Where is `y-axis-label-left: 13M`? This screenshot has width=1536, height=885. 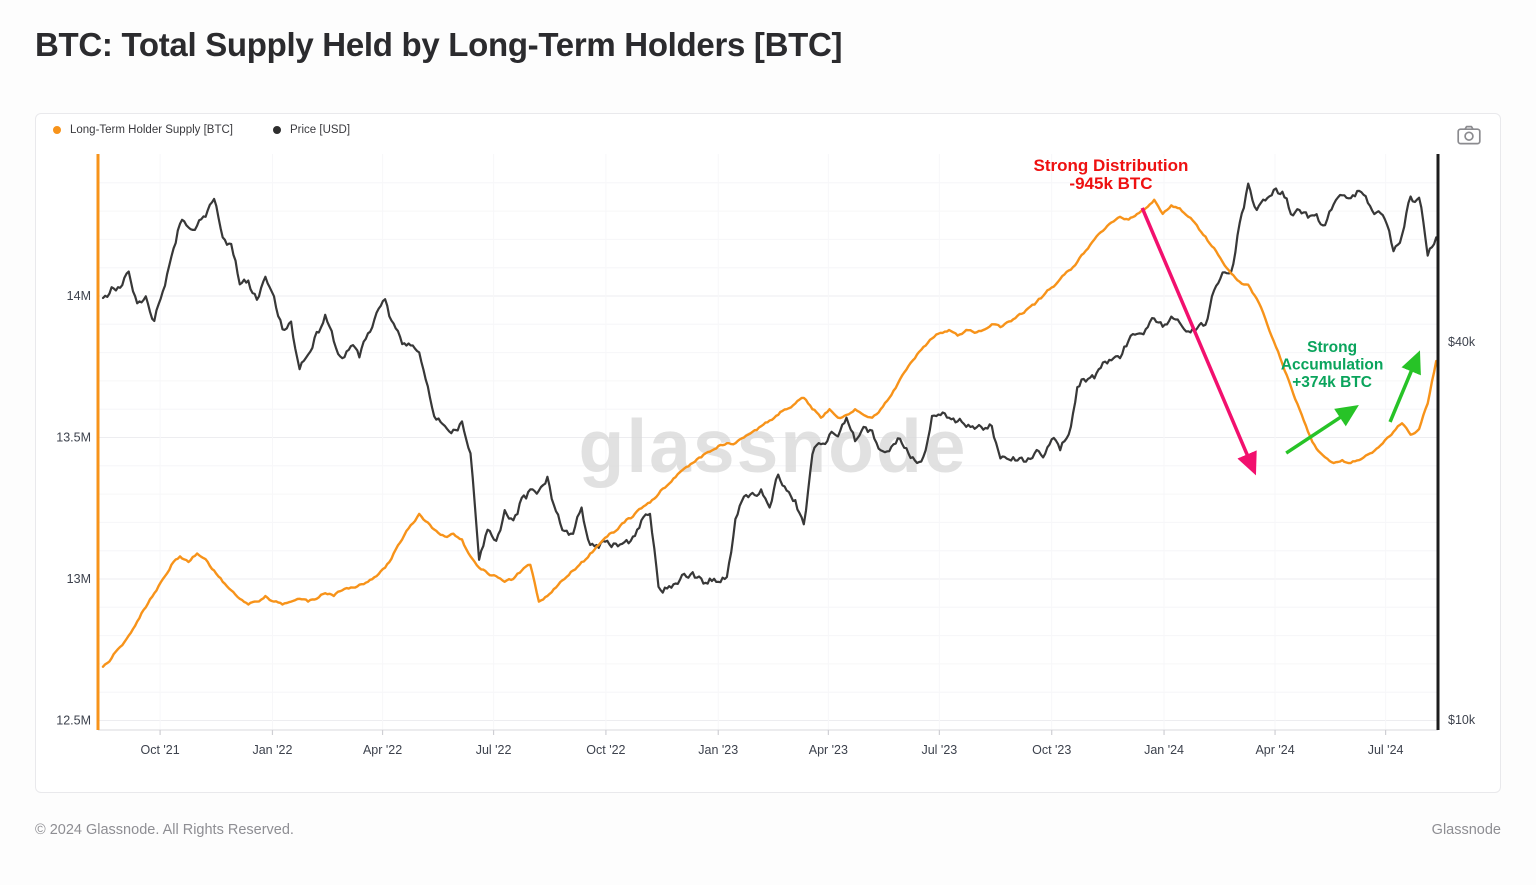
y-axis-label-left: 13M is located at coordinates (79, 579).